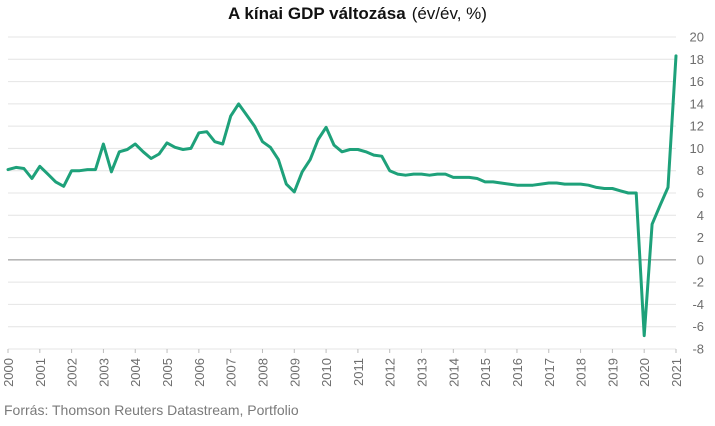 This screenshot has height=426, width=715. Describe the element at coordinates (700, 193) in the screenshot. I see `y-tick-label: 6` at that location.